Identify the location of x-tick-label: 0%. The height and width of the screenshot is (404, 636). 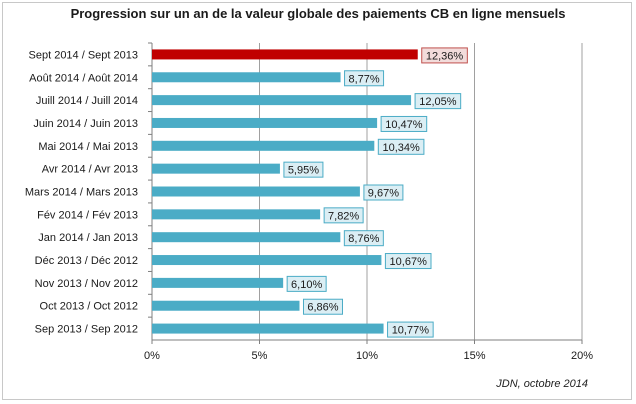
(152, 356).